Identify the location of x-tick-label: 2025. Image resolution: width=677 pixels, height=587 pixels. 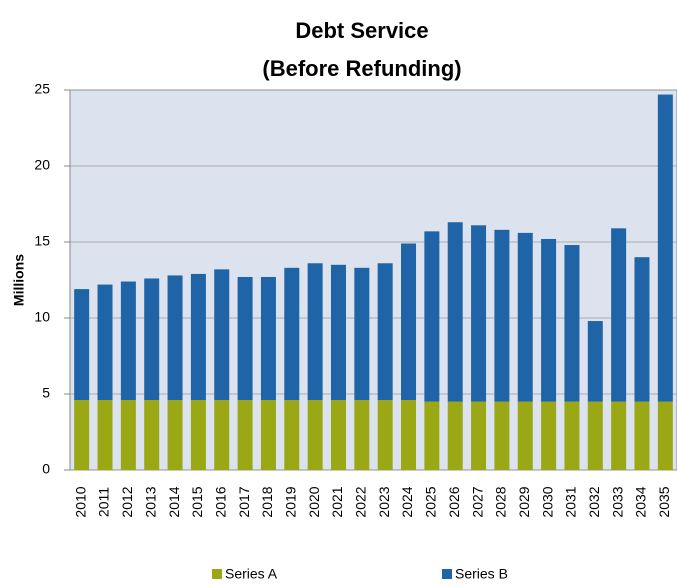
(431, 501).